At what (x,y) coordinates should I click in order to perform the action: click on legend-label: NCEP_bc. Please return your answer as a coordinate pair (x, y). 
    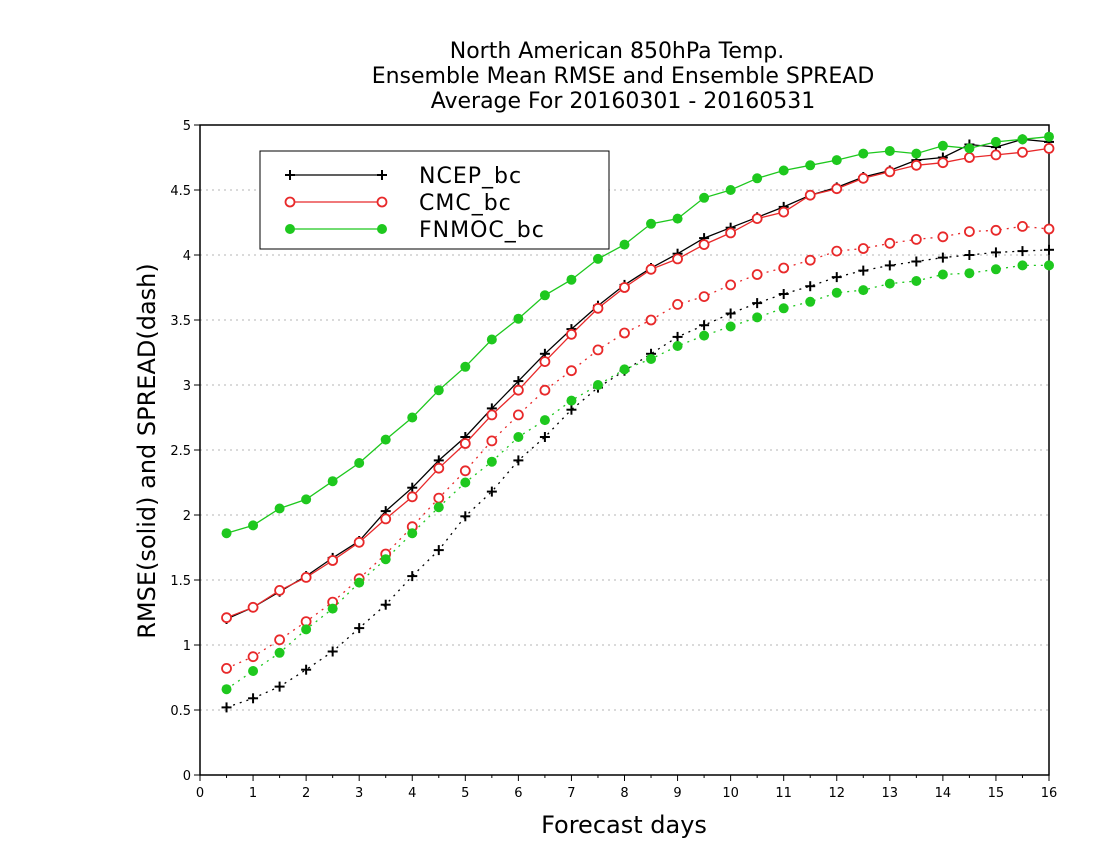
    Looking at the image, I should click on (470, 176).